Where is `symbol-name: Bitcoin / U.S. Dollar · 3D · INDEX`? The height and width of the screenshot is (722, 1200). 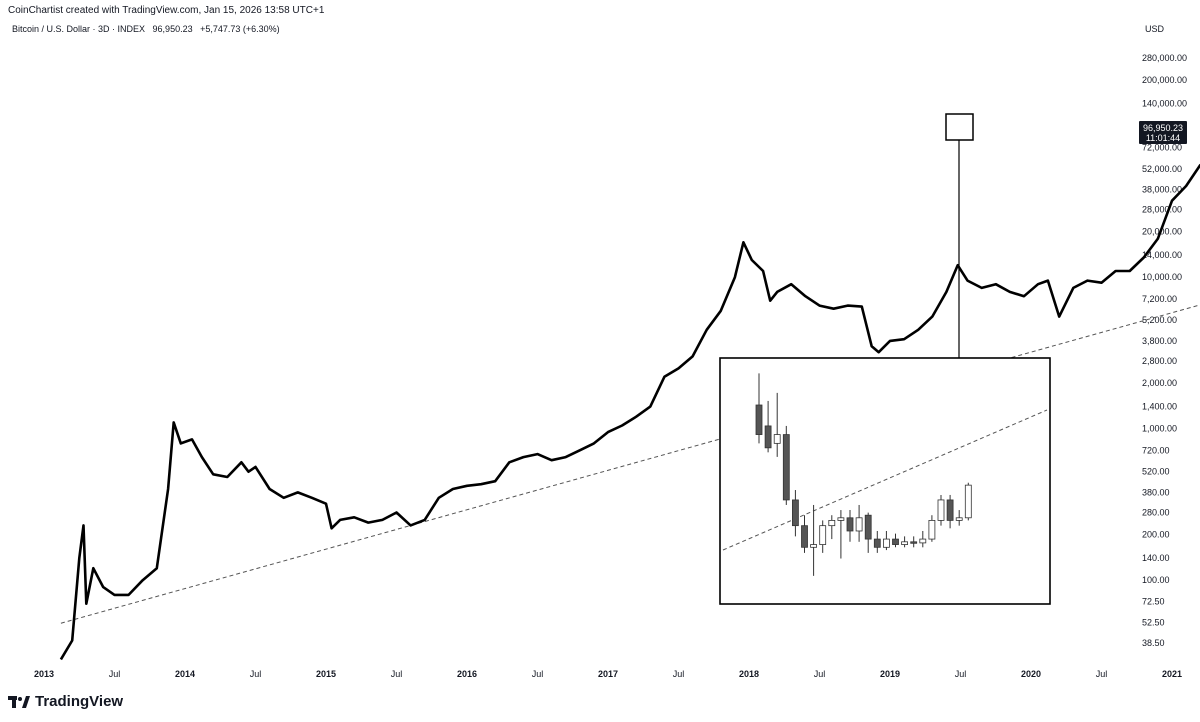
symbol-name: Bitcoin / U.S. Dollar · 3D · INDEX is located at coordinates (79, 29).